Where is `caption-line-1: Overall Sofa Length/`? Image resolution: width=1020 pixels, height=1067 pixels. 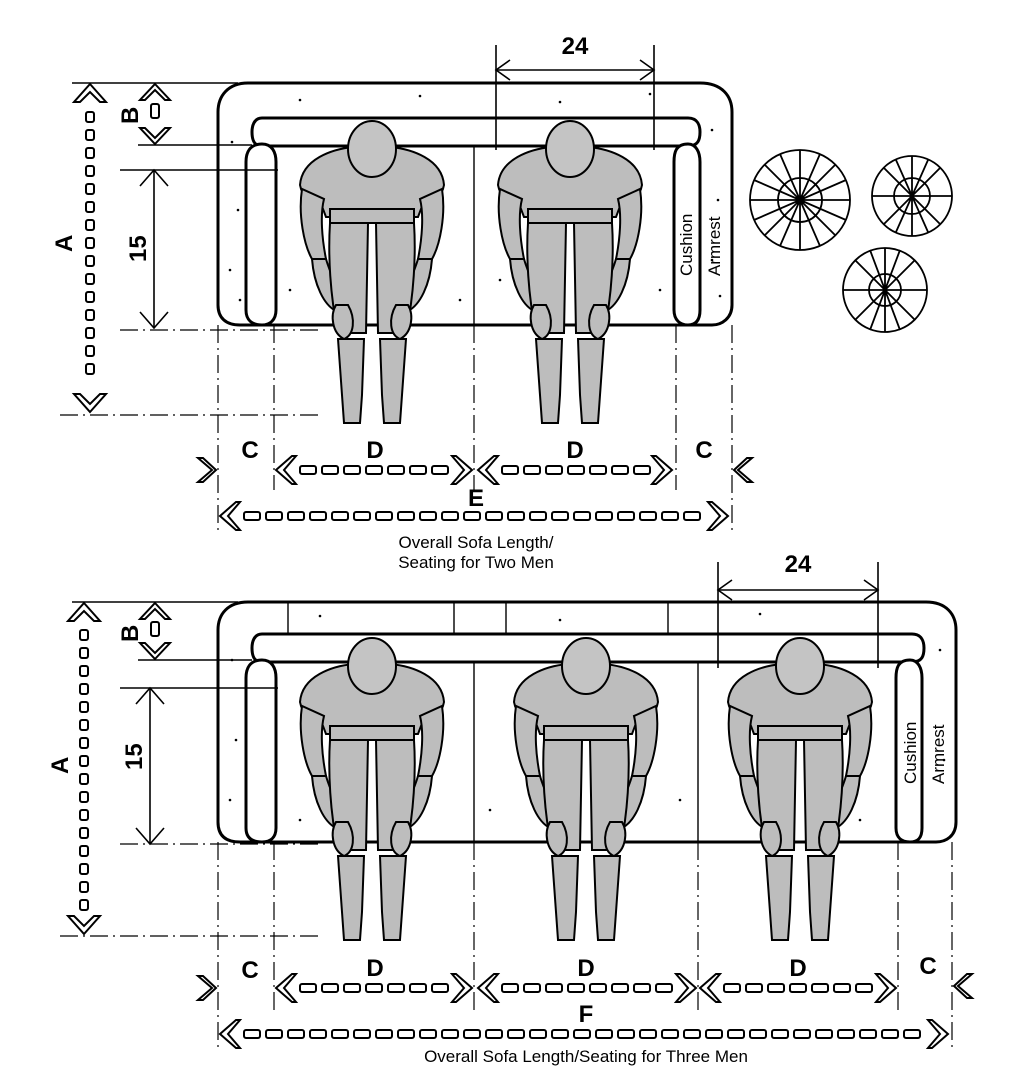
caption-line-1: Overall Sofa Length/ is located at coordinates (476, 542).